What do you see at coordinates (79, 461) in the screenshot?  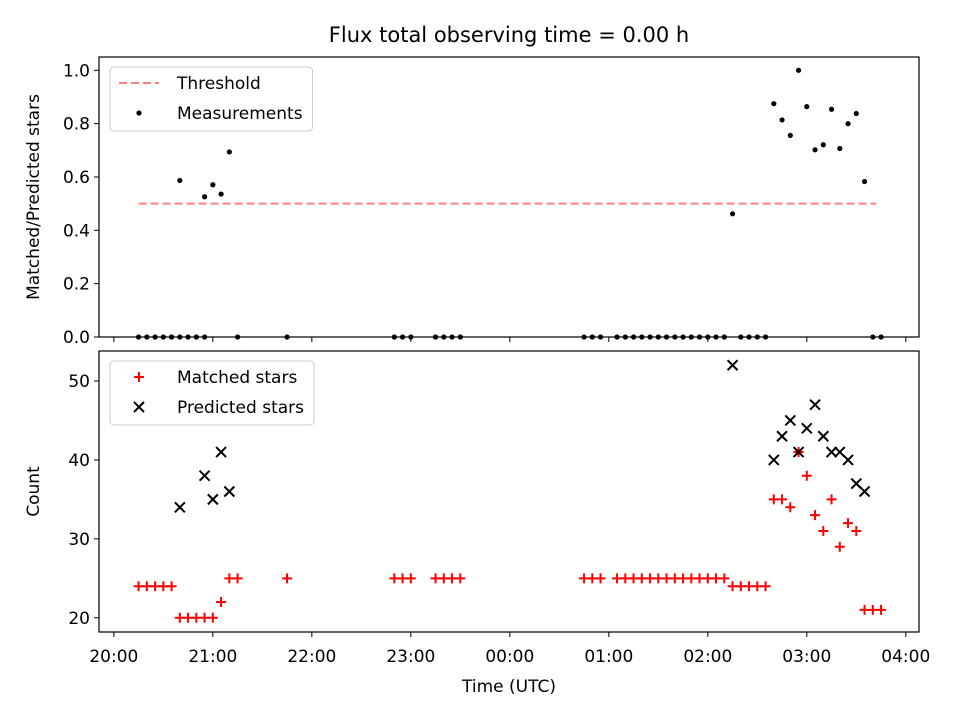 I see `y-tick-label: 40` at bounding box center [79, 461].